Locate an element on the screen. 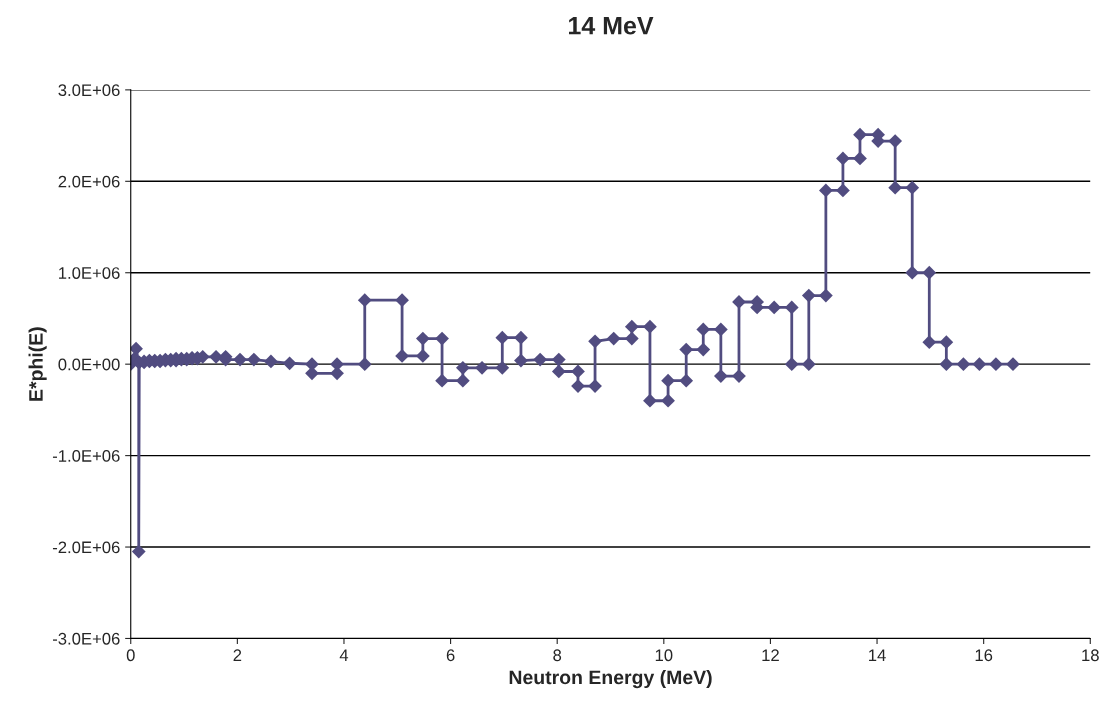 This screenshot has width=1108, height=719. x-tick-label: 14 is located at coordinates (877, 655).